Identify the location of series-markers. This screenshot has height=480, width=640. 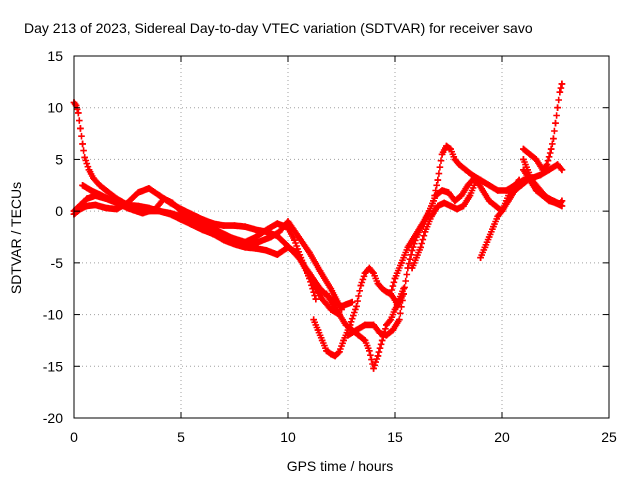
(212, 247).